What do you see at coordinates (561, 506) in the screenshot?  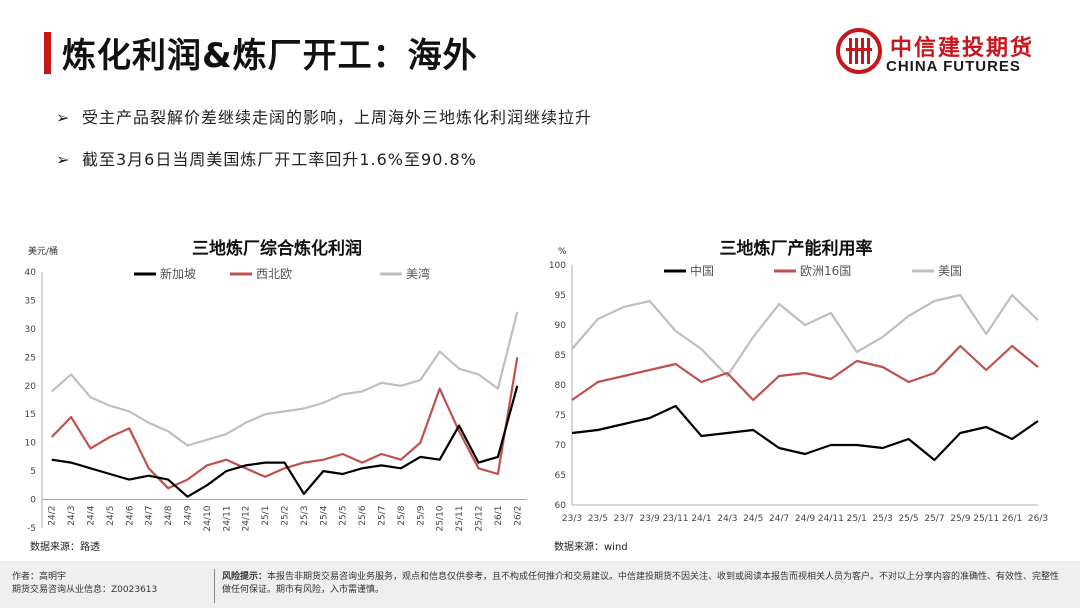 I see `y-tick-label: 60` at bounding box center [561, 506].